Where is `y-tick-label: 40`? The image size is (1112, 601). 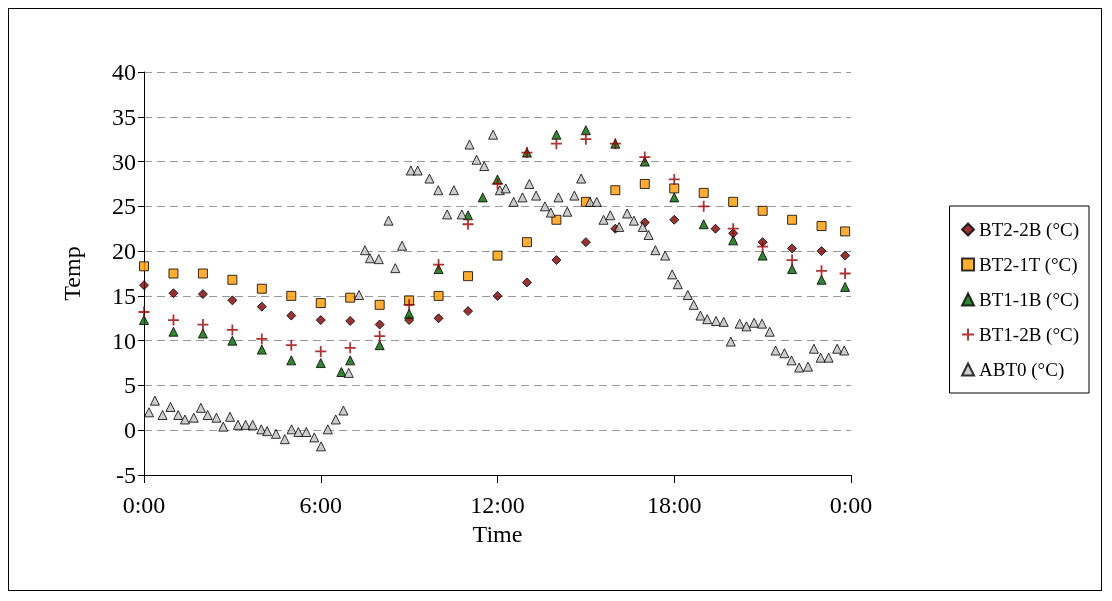
y-tick-label: 40 is located at coordinates (124, 72).